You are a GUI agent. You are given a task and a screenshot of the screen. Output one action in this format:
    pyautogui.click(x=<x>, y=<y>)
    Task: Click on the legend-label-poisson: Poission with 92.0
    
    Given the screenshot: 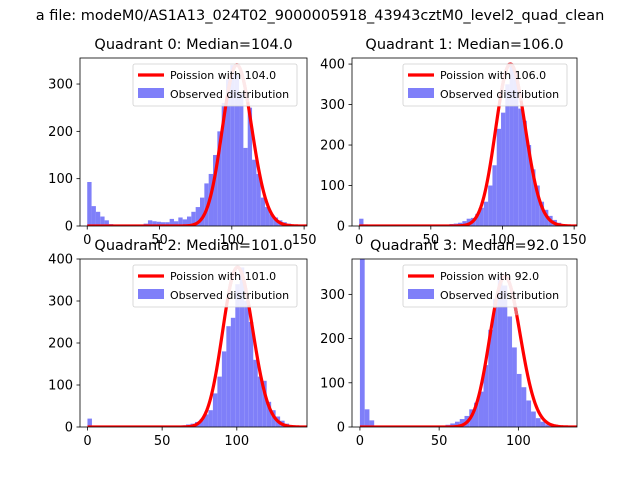 What is the action you would take?
    pyautogui.click(x=489, y=276)
    